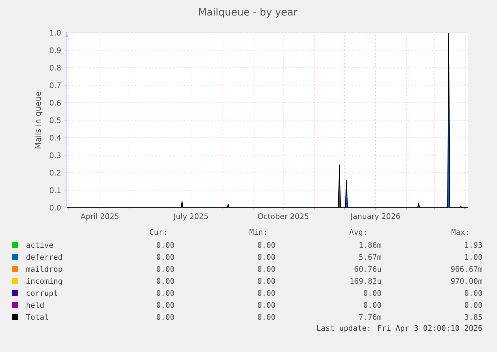 The width and height of the screenshot is (497, 352). Describe the element at coordinates (38, 120) in the screenshot. I see `y-axis-title: Mails in queue` at that location.